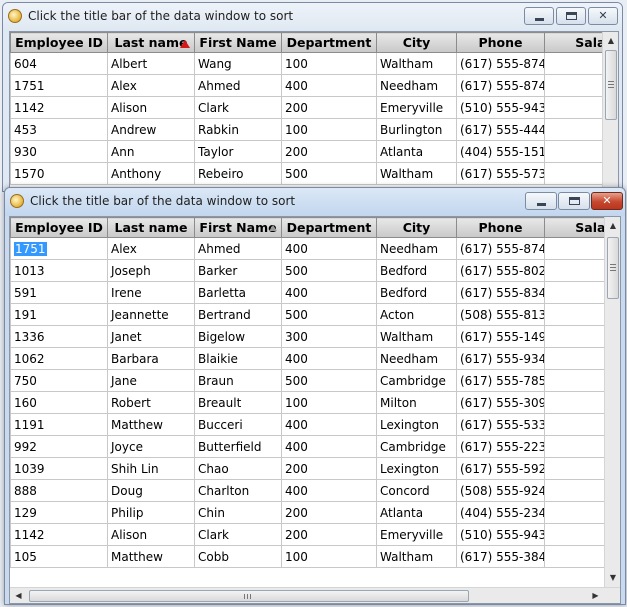 This screenshot has height=607, width=627. I want to click on cell-phone: (617) 555-5336, so click(500, 424).